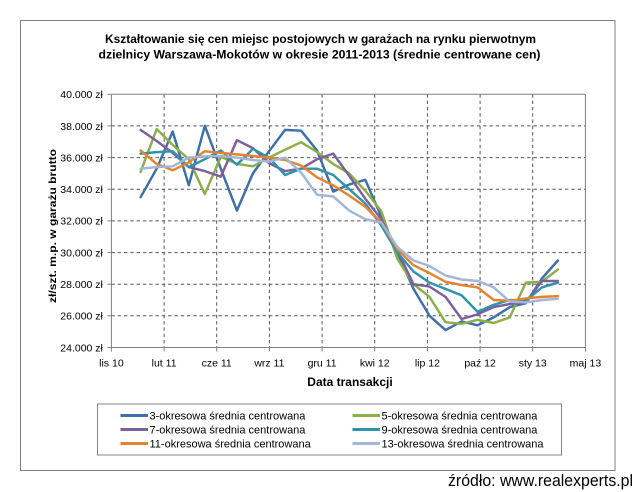 This screenshot has height=492, width=636. I want to click on svg-text: Data transakcji, so click(349, 382).